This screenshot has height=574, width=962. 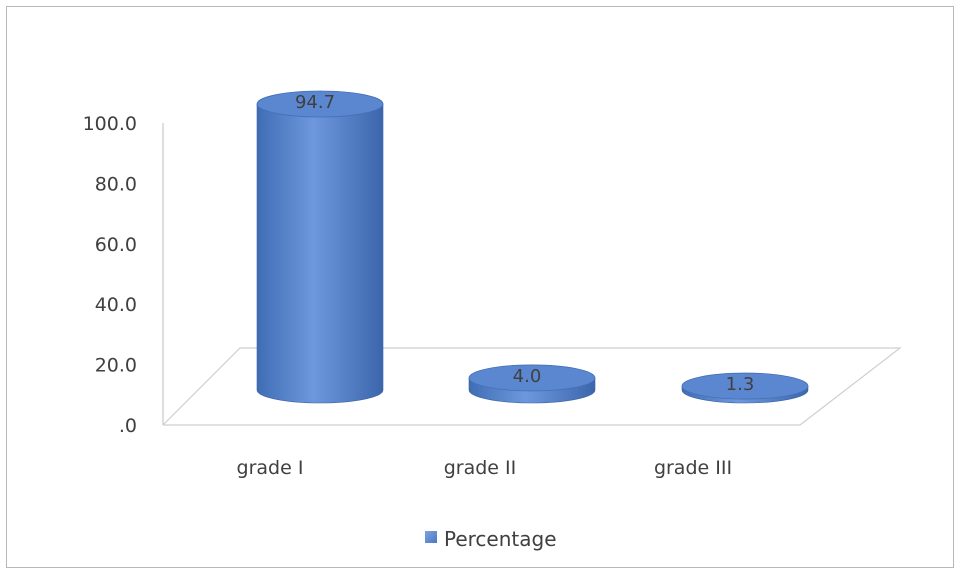 What do you see at coordinates (116, 305) in the screenshot?
I see `y-tick-label: 40.0` at bounding box center [116, 305].